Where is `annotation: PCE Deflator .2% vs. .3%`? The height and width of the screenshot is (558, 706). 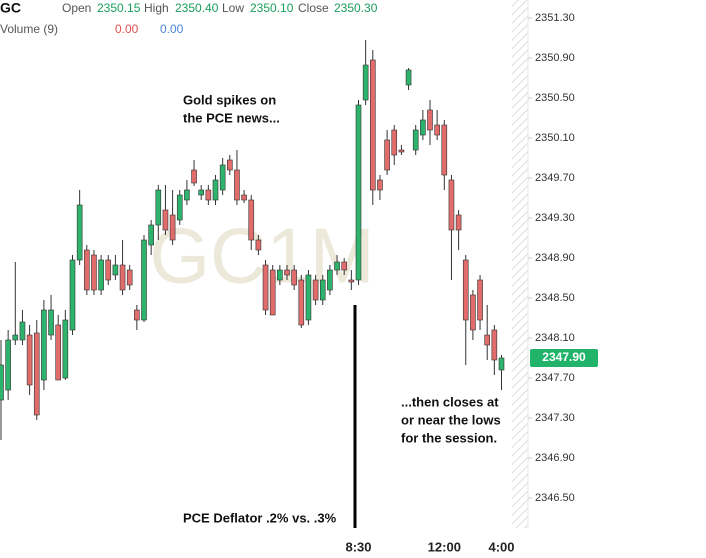 annotation: PCE Deflator .2% vs. .3% is located at coordinates (260, 517).